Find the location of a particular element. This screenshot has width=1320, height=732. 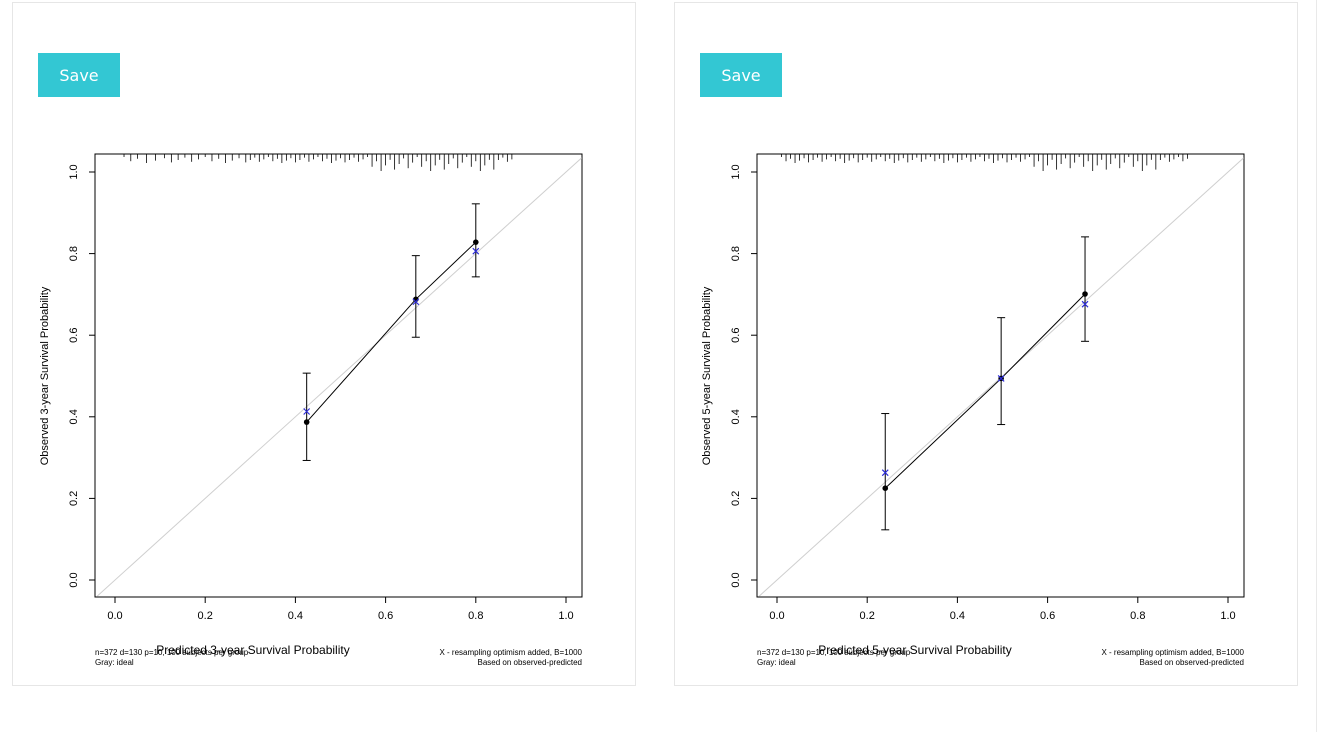

y-axis-label: Observed 5-year Survival Probability is located at coordinates (707, 375).